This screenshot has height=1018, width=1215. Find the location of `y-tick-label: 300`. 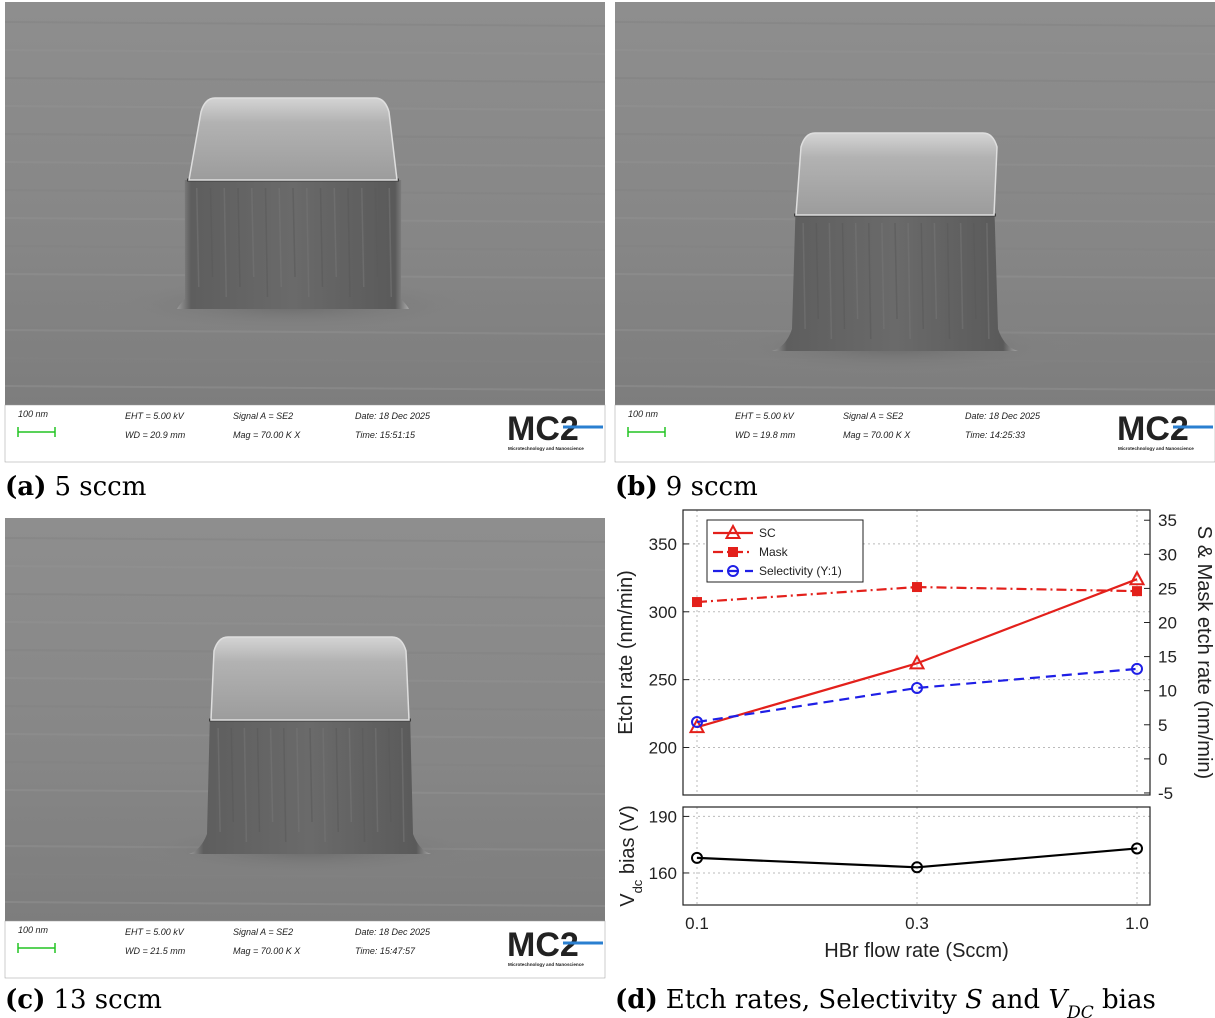

y-tick-label: 300 is located at coordinates (663, 612).